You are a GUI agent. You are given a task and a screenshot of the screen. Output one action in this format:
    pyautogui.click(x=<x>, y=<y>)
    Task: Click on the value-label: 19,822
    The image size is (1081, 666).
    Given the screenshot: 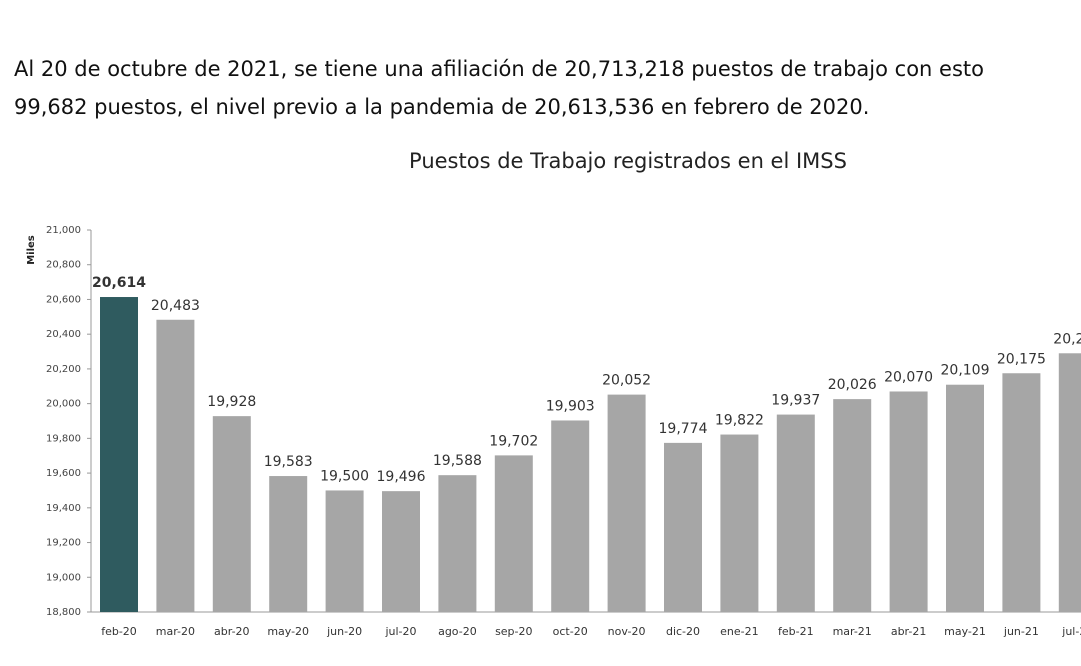 What is the action you would take?
    pyautogui.click(x=739, y=421)
    